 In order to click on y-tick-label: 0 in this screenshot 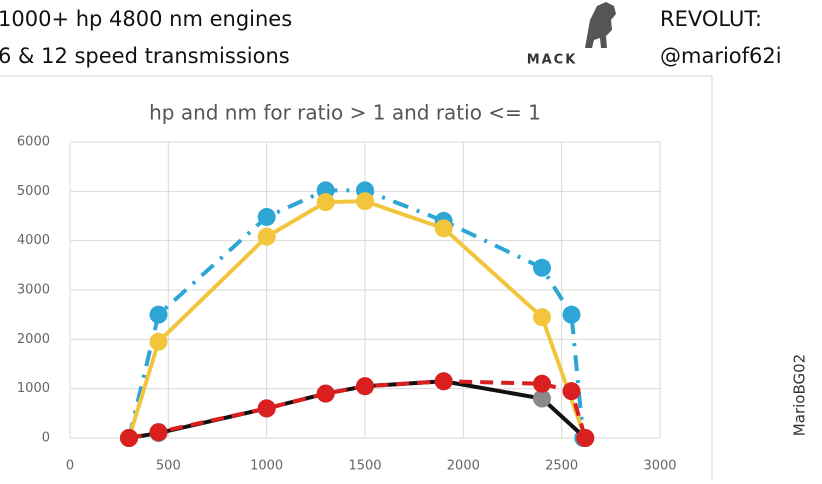, I will do `click(46, 438)`.